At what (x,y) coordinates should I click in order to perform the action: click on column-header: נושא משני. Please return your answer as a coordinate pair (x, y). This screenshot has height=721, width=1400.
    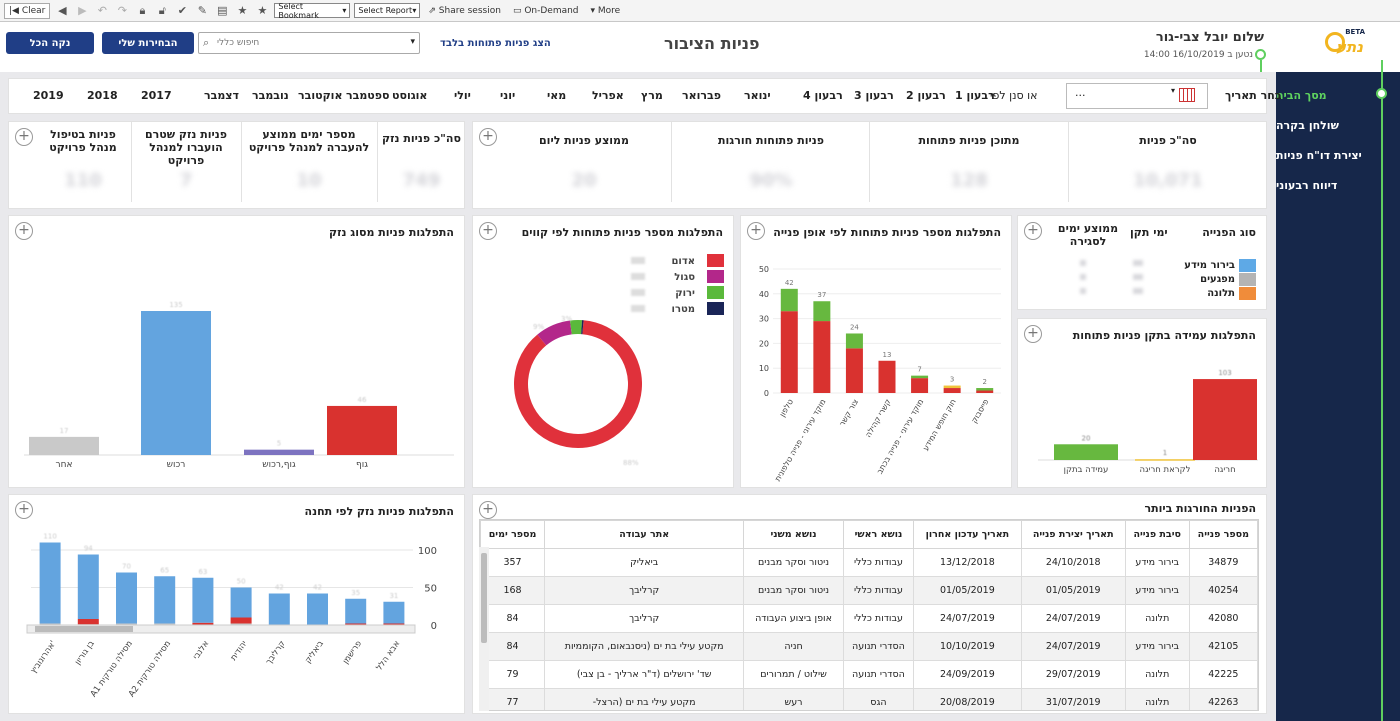
    Looking at the image, I should click on (793, 534).